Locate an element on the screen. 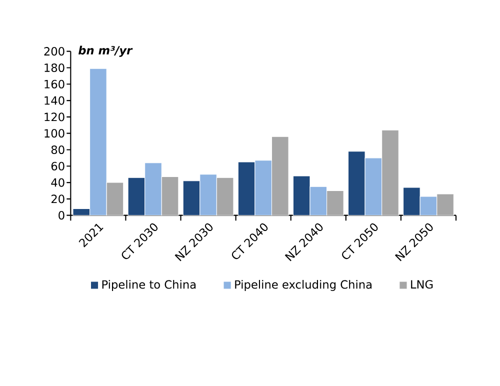 This screenshot has height=386, width=500. y-tick-label: 200 is located at coordinates (54, 51).